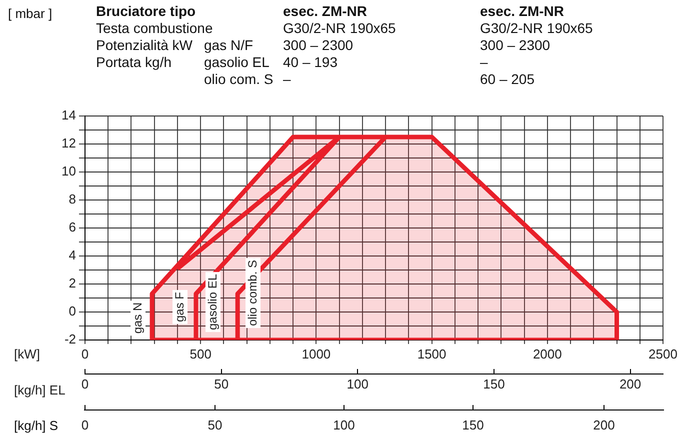 This screenshot has width=696, height=434. I want to click on x2-tick-label: 200, so click(630, 384).